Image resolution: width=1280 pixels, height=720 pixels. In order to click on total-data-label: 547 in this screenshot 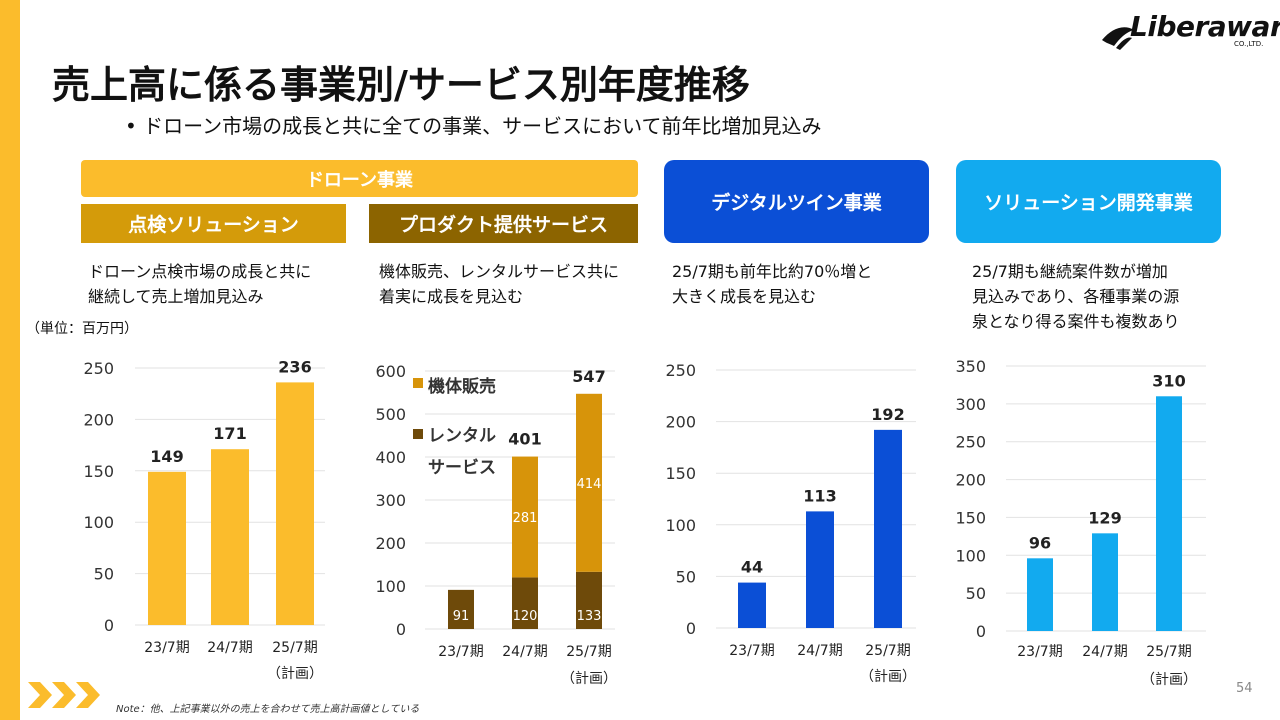, I will do `click(588, 376)`.